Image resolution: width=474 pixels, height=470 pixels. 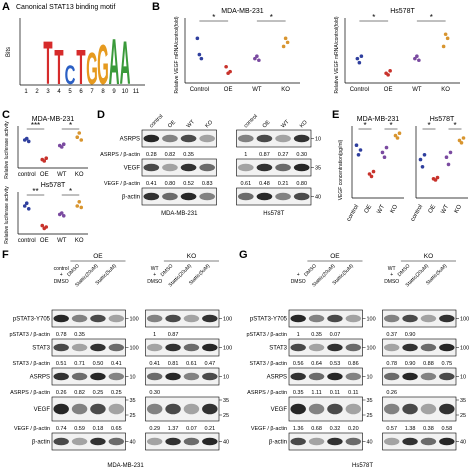 I want to click on ratio-value: 0.35, so click(x=188, y=155).